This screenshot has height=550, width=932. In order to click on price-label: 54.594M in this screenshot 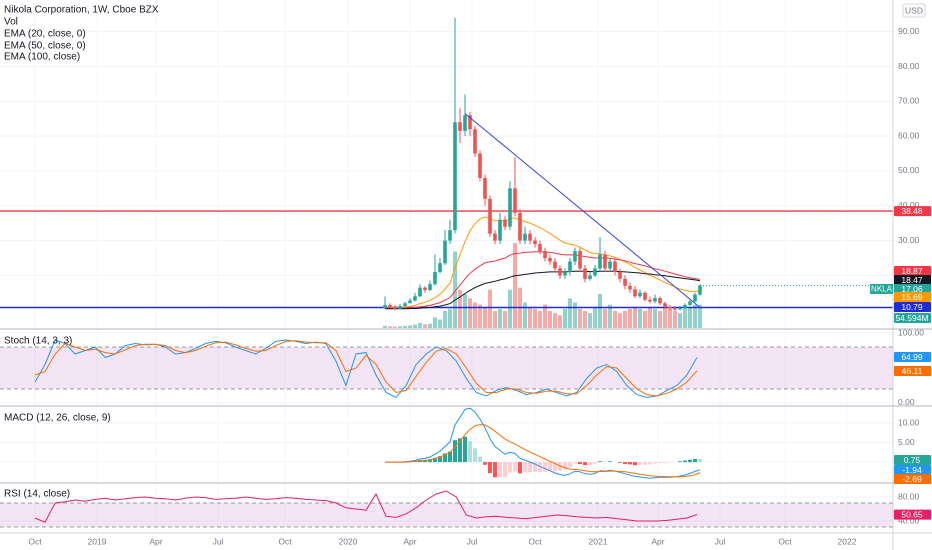, I will do `click(911, 318)`.